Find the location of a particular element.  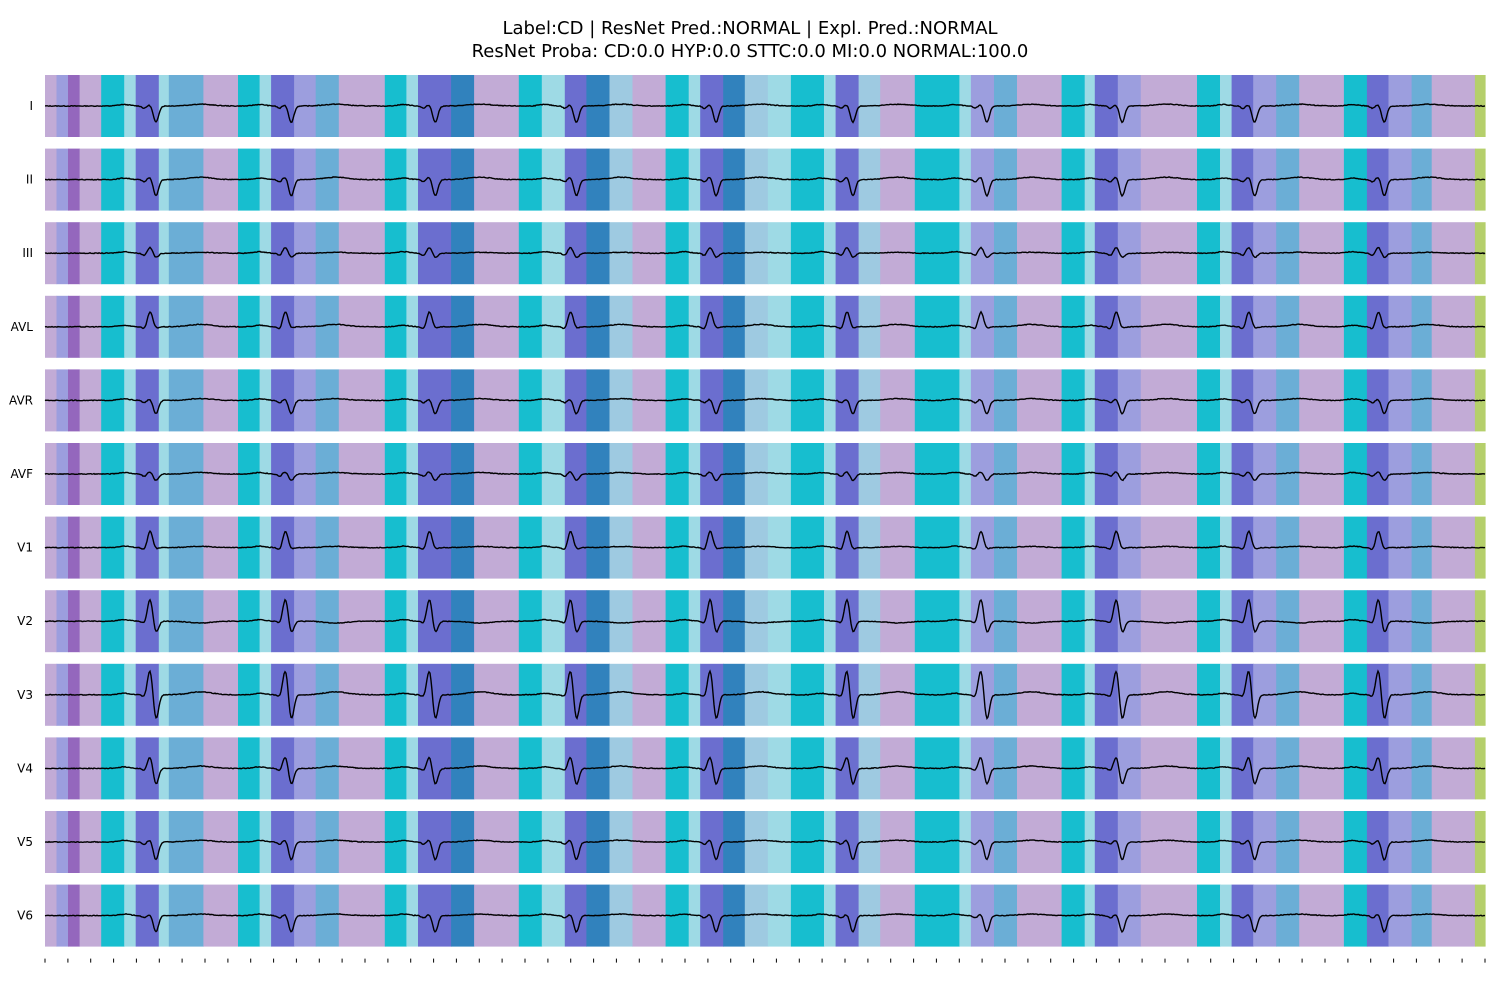

ecg-trace-avf is located at coordinates (765, 476).